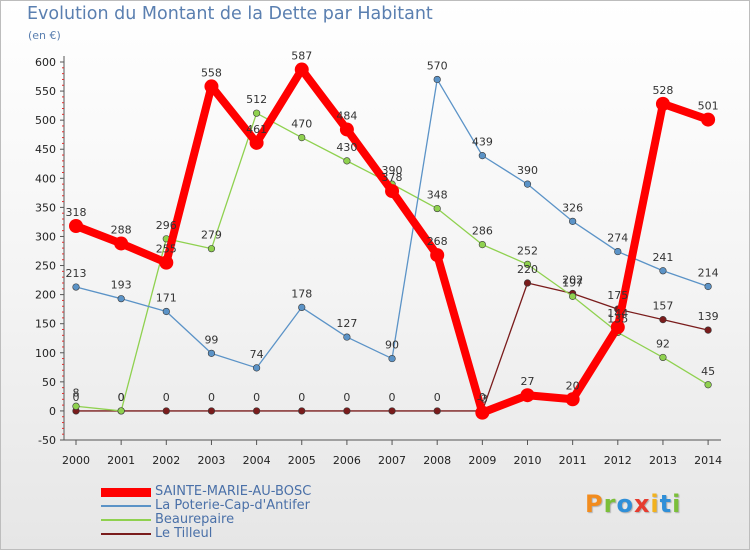  What do you see at coordinates (437, 65) in the screenshot?
I see `data-label: 570` at bounding box center [437, 65].